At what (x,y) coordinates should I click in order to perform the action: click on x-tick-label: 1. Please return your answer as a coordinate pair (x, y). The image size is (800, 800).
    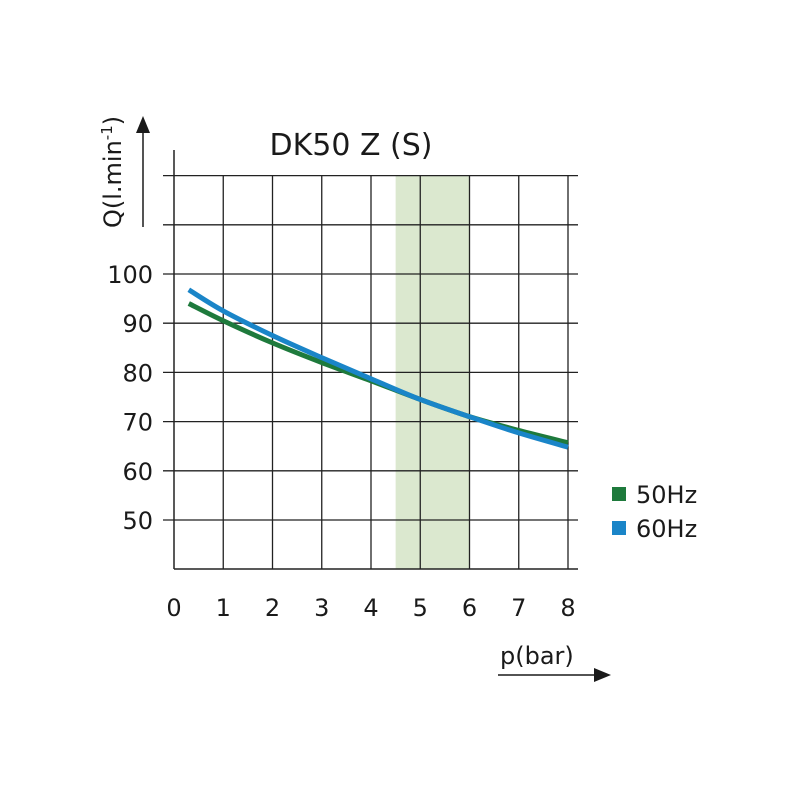
    Looking at the image, I should click on (223, 608).